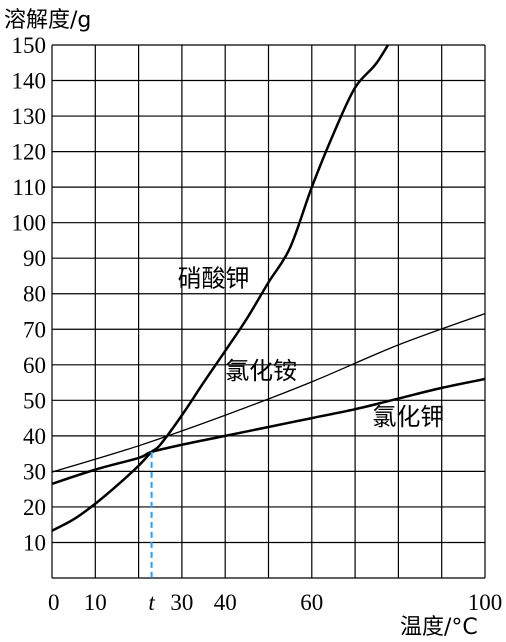 The image size is (506, 642). What do you see at coordinates (34, 365) in the screenshot?
I see `y-tick-label: 60` at bounding box center [34, 365].